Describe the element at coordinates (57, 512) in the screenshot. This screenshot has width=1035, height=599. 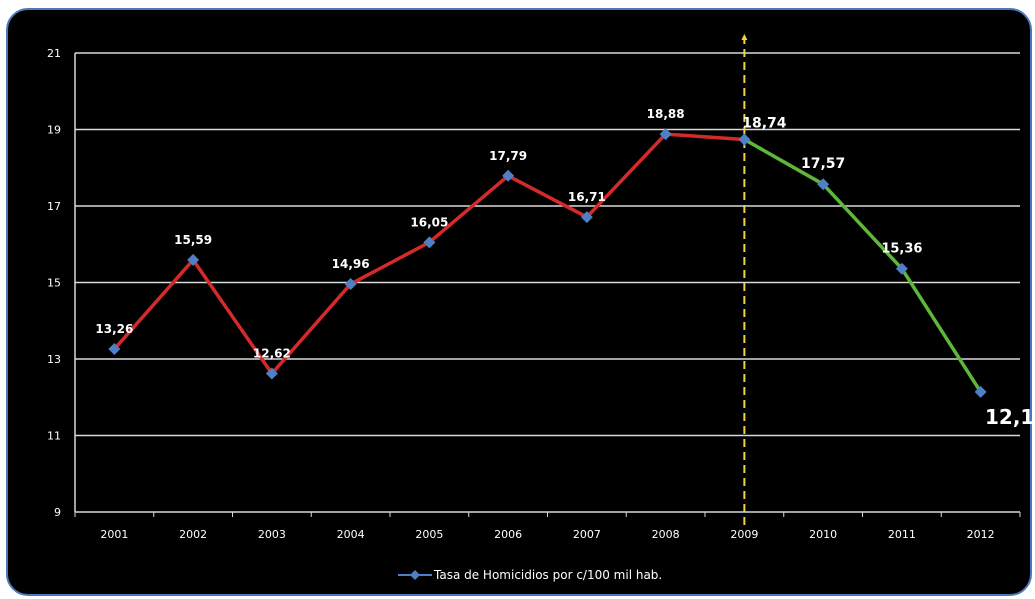
I see `y-tick-label: 9` at that location.